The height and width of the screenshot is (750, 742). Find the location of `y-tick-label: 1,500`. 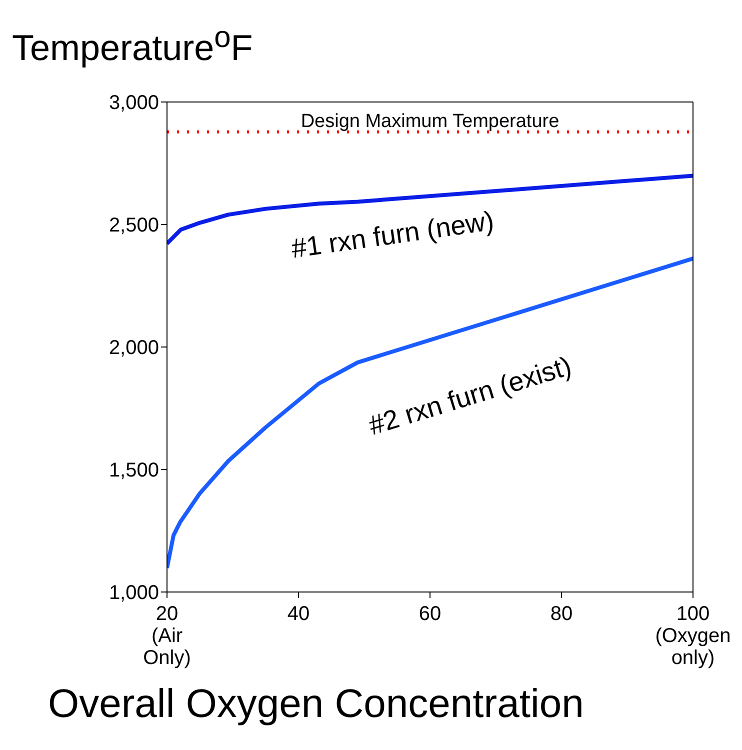

y-tick-label: 1,500 is located at coordinates (133, 471).